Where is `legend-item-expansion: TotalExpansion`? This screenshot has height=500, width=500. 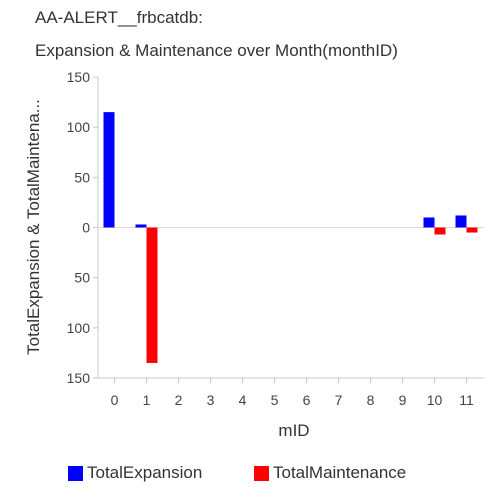 legend-item-expansion: TotalExpansion is located at coordinates (135, 473).